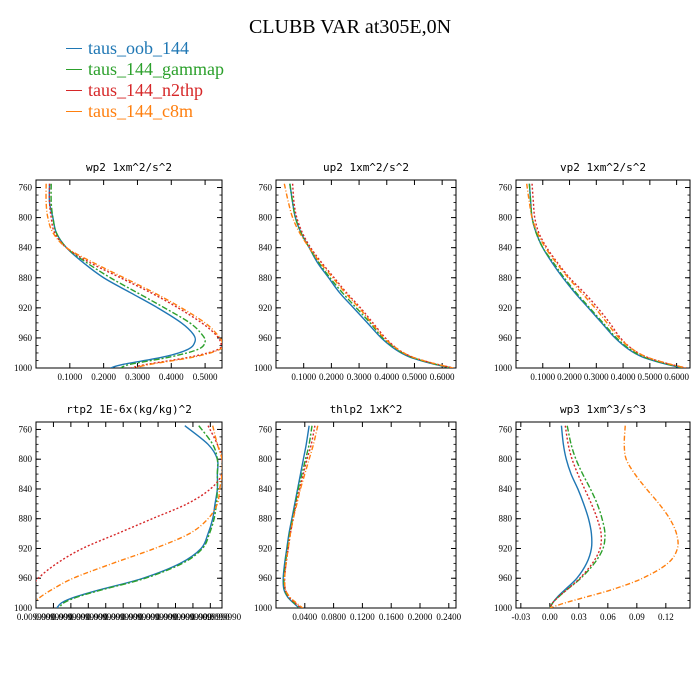  What do you see at coordinates (550, 617) in the screenshot?
I see `x-tick-label: 0.00` at bounding box center [550, 617].